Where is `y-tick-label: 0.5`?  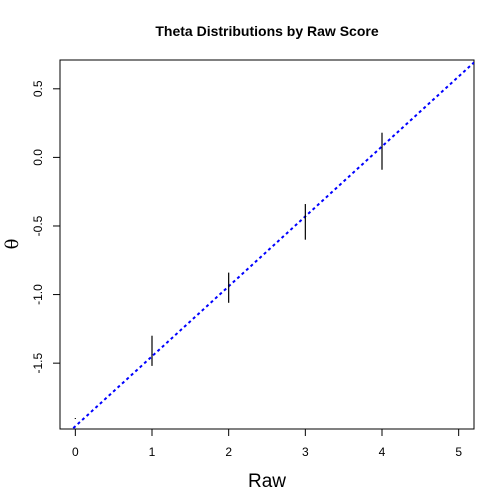 y-tick-label: 0.5 is located at coordinates (38, 88).